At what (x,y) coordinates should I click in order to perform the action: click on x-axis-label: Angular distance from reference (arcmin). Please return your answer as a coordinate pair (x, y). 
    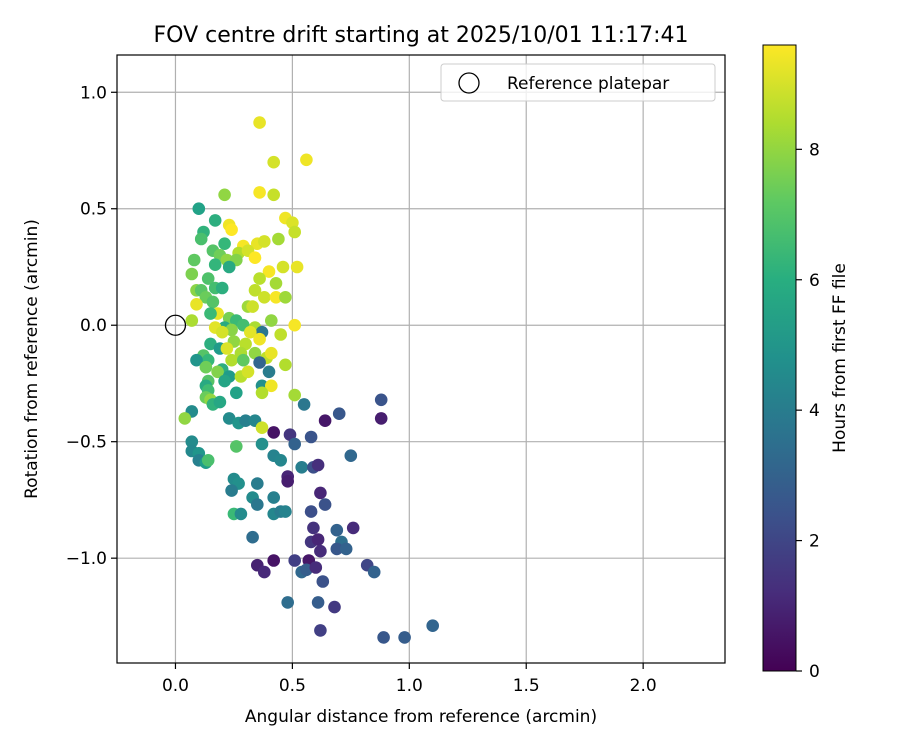
    Looking at the image, I should click on (421, 717).